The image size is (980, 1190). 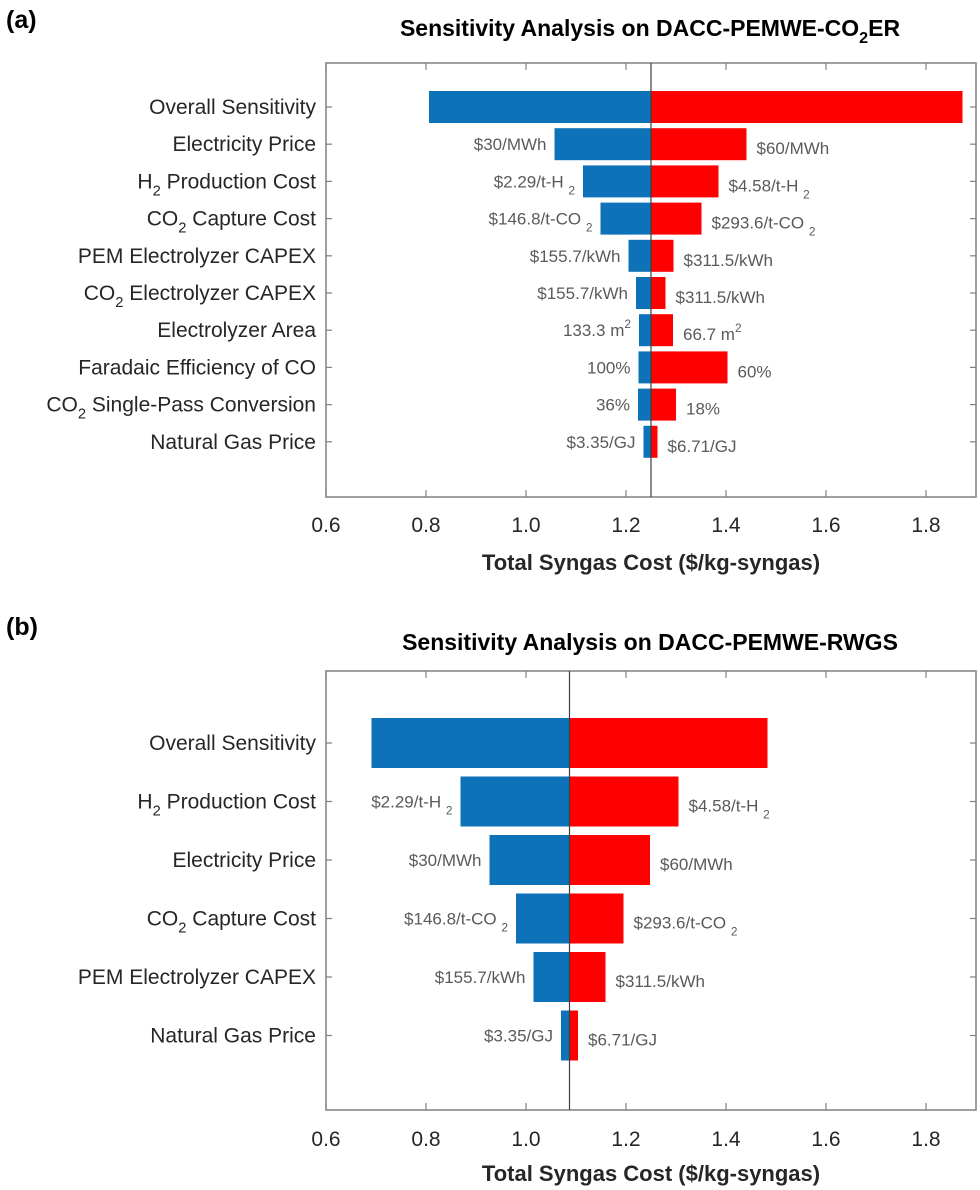 I want to click on ytick-label: Electrolyzer Area, so click(x=236, y=330).